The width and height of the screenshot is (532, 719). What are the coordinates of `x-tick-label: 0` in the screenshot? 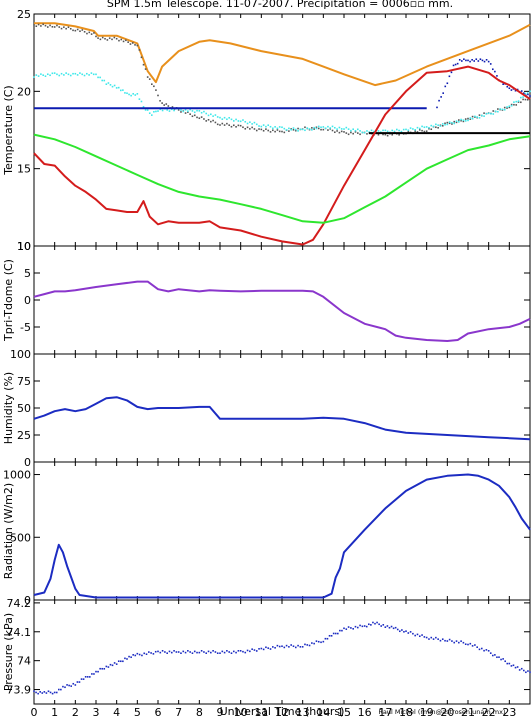 It's located at (34, 712).